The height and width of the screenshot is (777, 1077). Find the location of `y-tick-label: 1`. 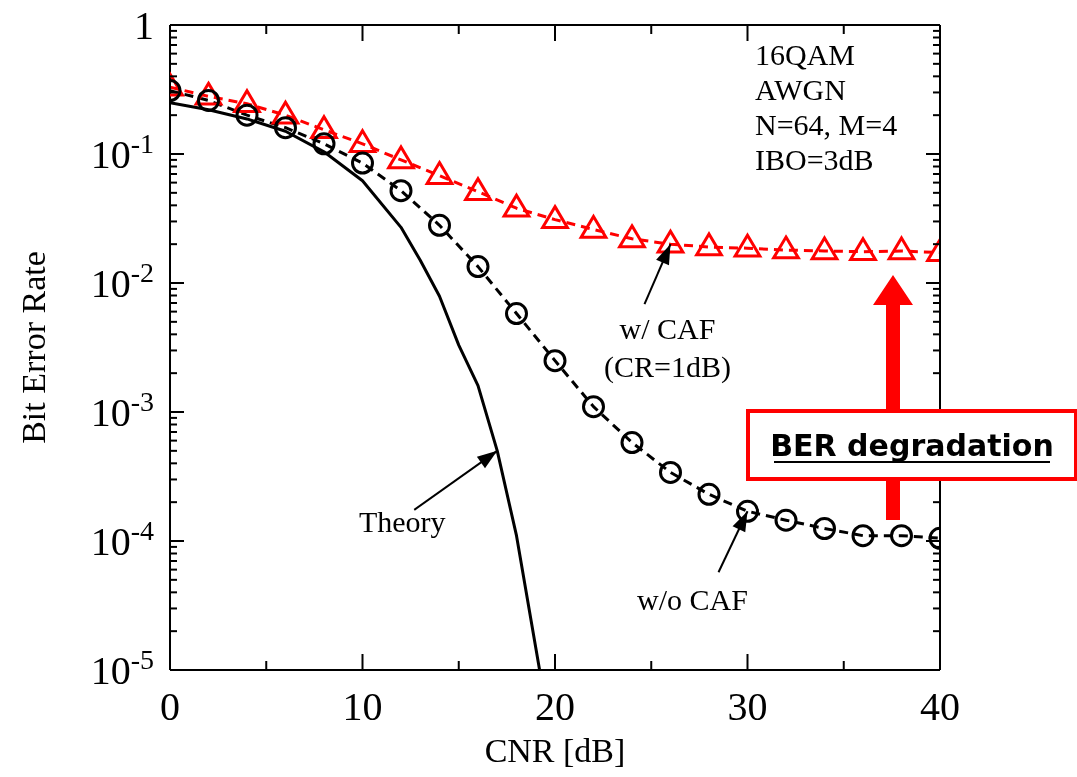

y-tick-label: 1 is located at coordinates (144, 25).